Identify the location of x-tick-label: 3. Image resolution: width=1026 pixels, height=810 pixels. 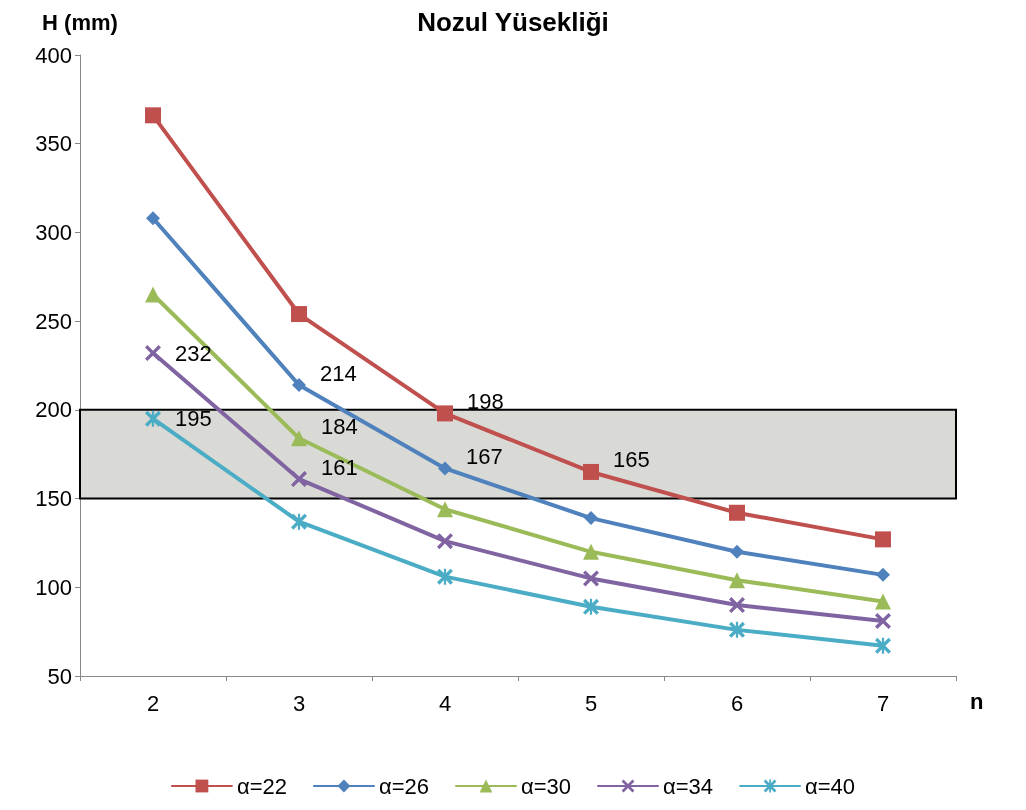
(299, 703).